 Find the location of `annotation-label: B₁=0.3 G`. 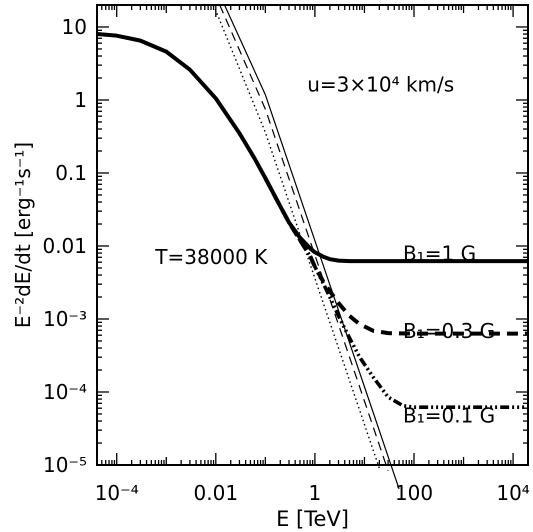

annotation-label: B₁=0.3 G is located at coordinates (449, 331).